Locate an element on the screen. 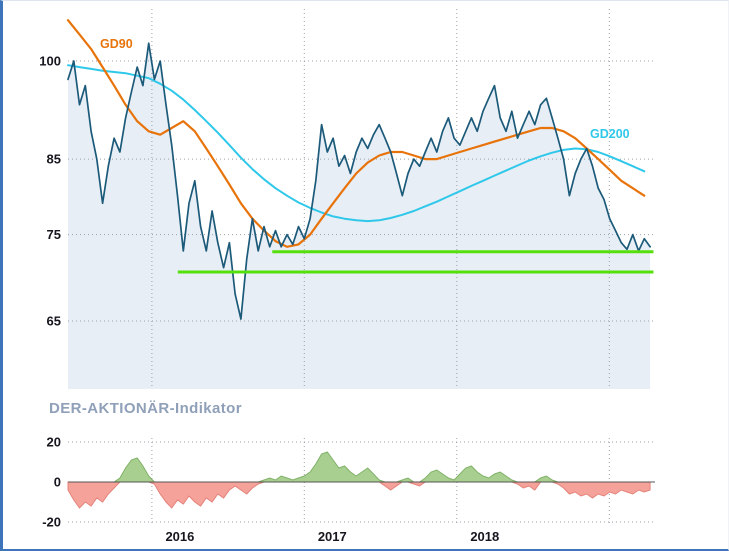 The height and width of the screenshot is (551, 729). x-axis-tick: 2018 is located at coordinates (484, 536).